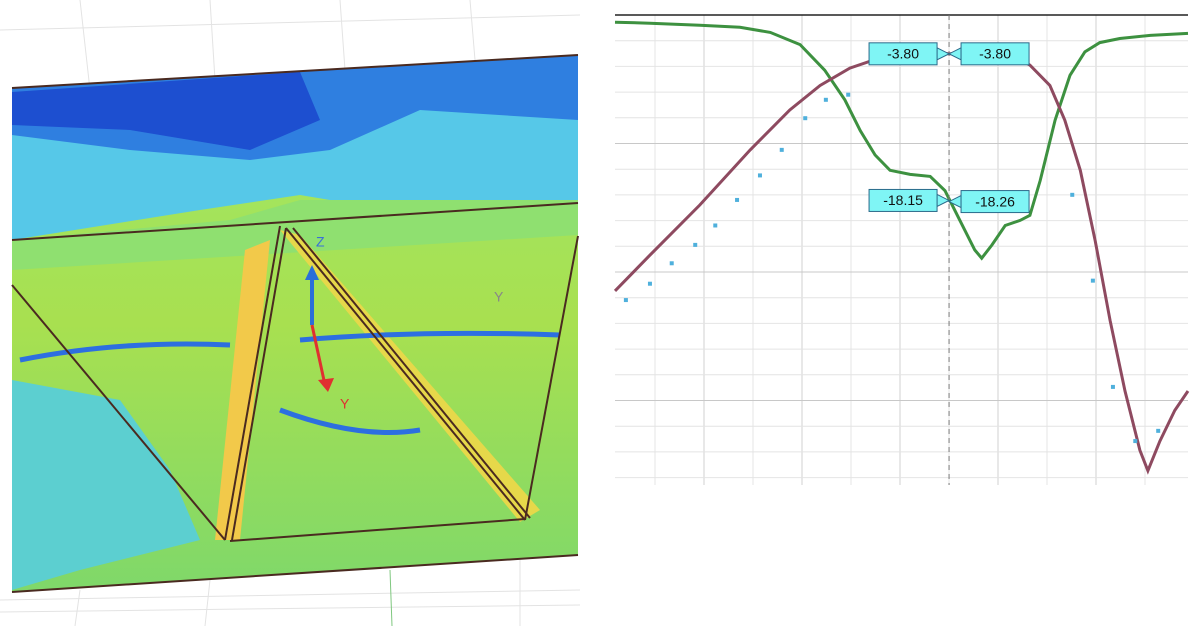 This screenshot has height=626, width=1194. What do you see at coordinates (318, 355) in the screenshot?
I see `axis-y` at bounding box center [318, 355].